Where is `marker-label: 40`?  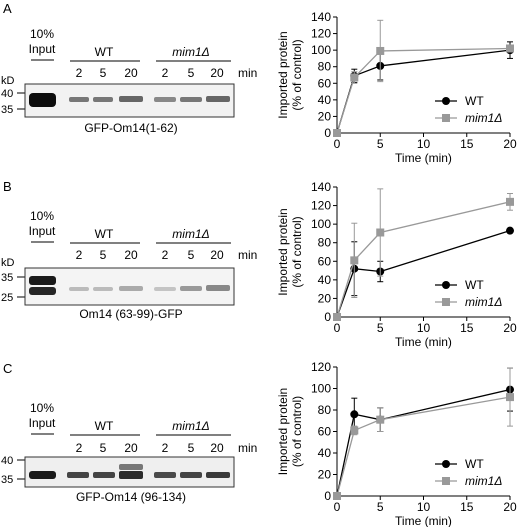 marker-label: 40 is located at coordinates (7, 461).